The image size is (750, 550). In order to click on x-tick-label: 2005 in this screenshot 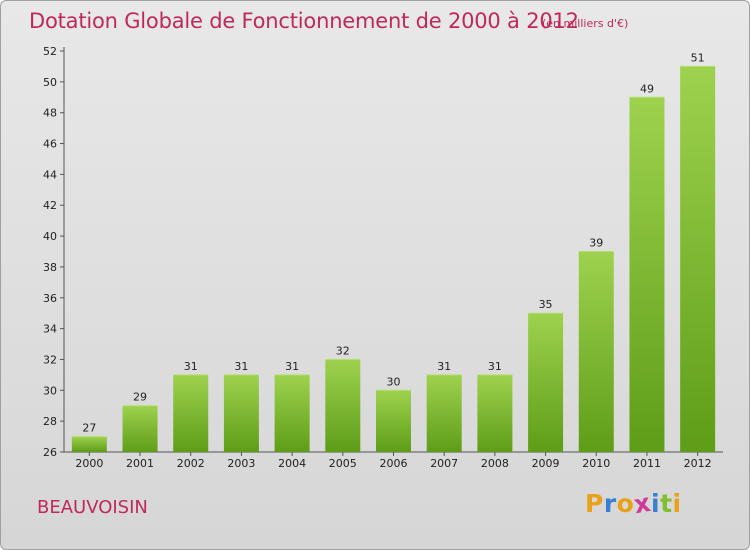, I will do `click(343, 463)`.